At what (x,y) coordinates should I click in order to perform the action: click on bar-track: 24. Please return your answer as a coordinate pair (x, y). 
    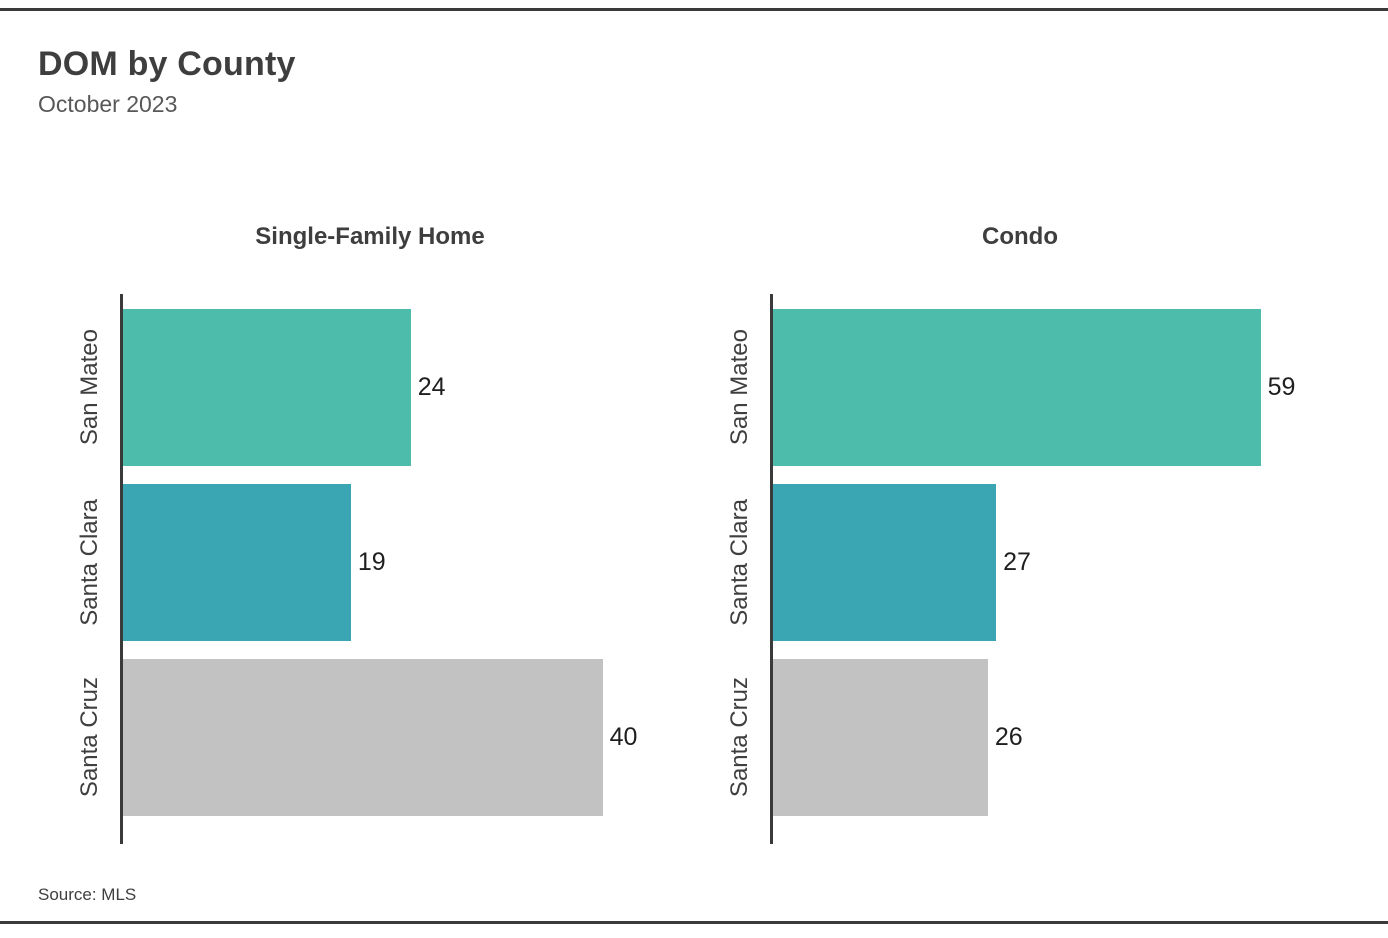
    Looking at the image, I should click on (371, 387).